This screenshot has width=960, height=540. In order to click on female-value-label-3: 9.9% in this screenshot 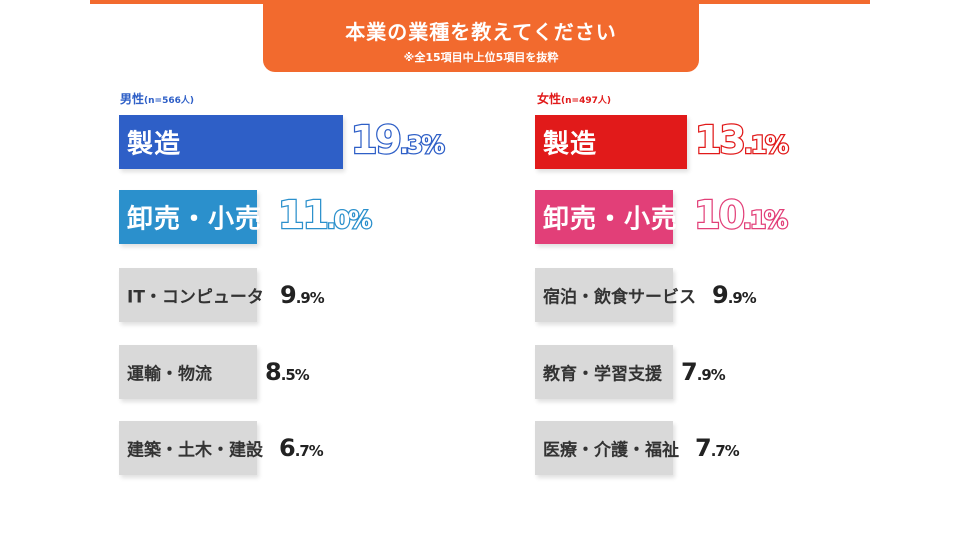, I will do `click(734, 295)`.